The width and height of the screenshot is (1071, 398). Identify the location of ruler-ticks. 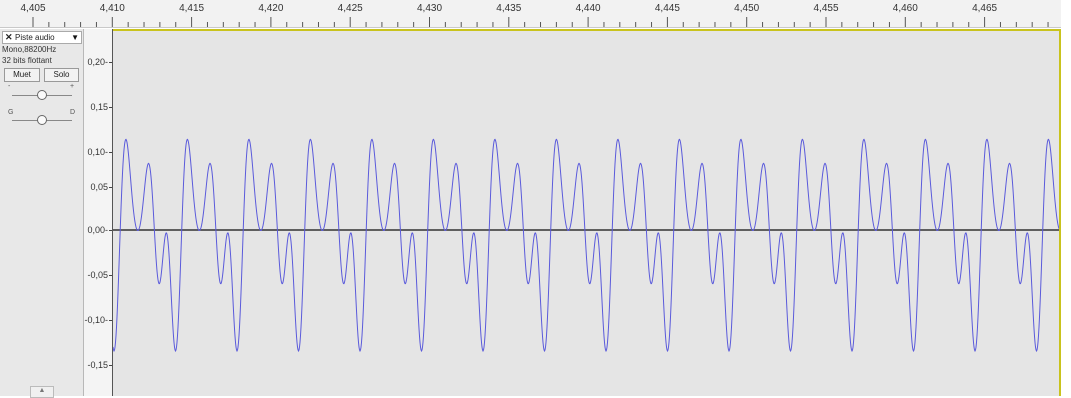
(540, 22).